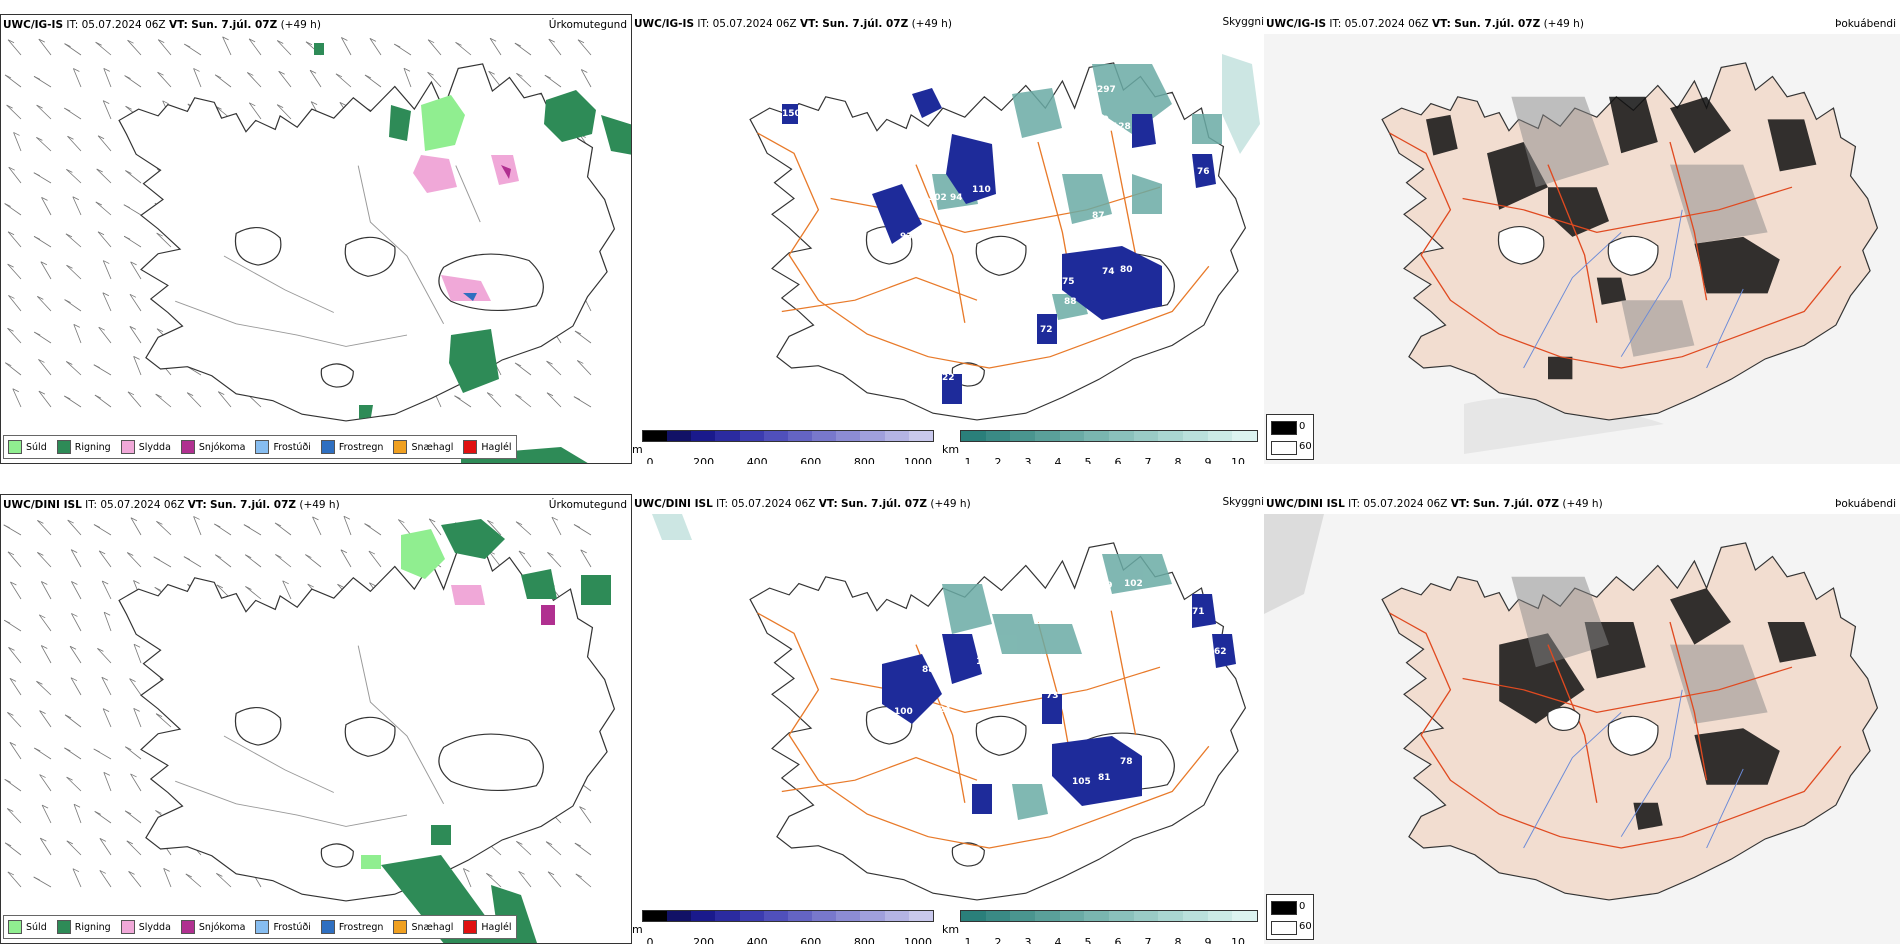 This screenshot has width=1900, height=950. Describe the element at coordinates (1068, 282) in the screenshot. I see `ceiling-label: 75` at that location.